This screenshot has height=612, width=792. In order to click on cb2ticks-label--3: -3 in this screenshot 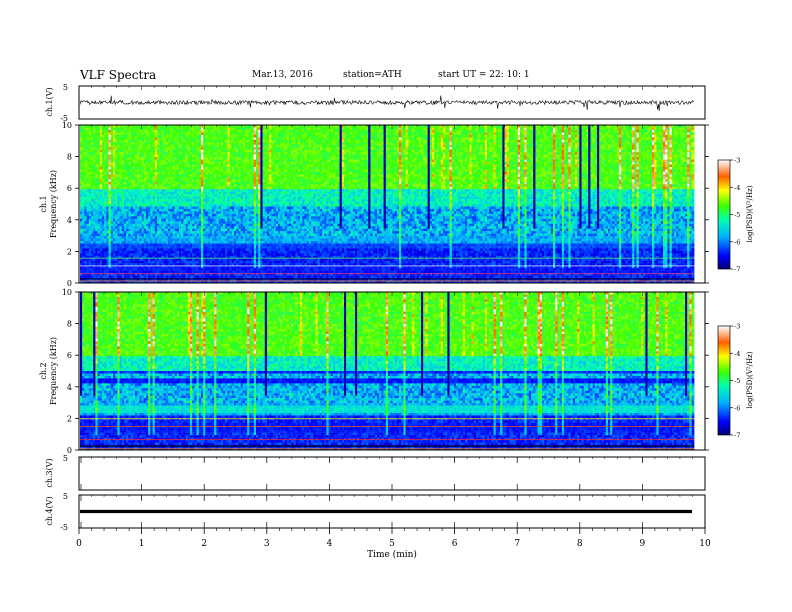, I will do `click(737, 327)`.